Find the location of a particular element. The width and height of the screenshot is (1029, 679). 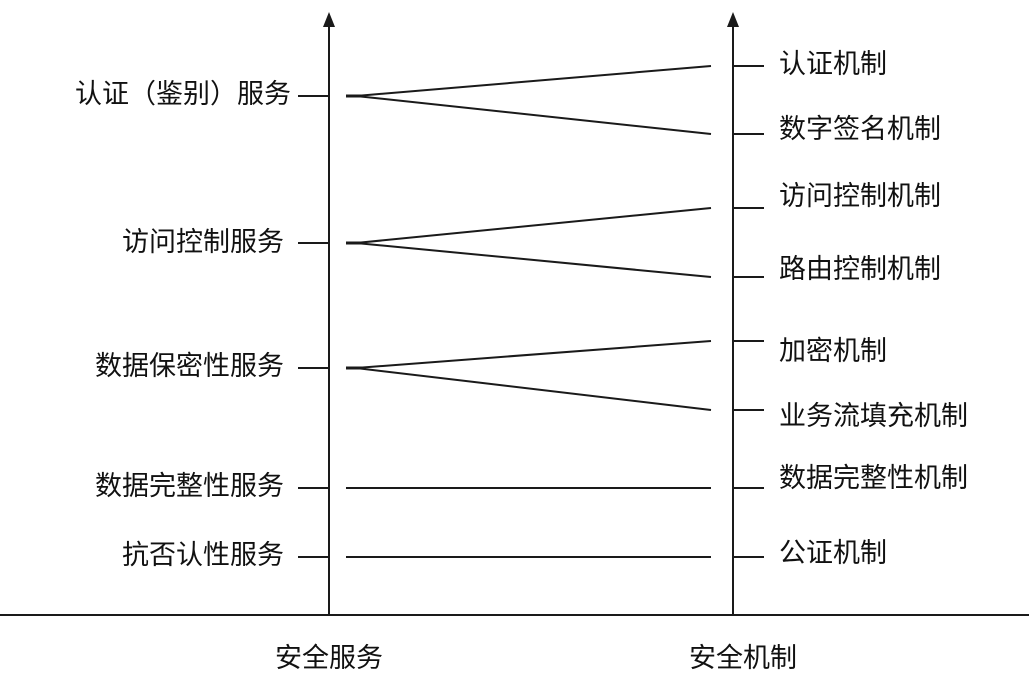

mechanism-label-digital-signature: 数字签名机制 is located at coordinates (860, 130).